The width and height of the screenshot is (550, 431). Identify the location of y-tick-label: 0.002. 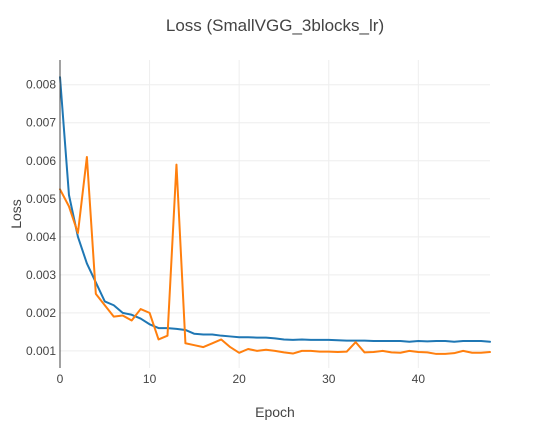
(41, 313).